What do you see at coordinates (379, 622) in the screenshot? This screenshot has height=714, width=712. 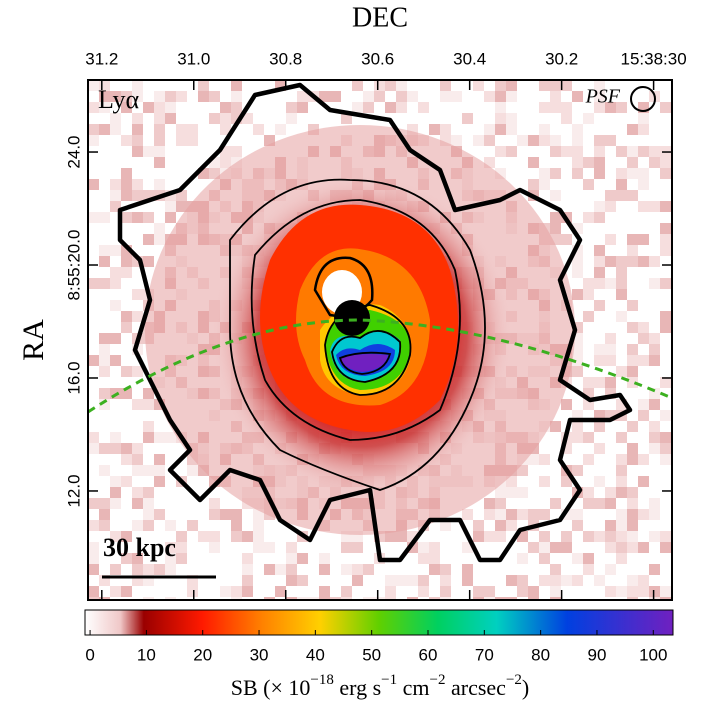 I see `colorbar` at bounding box center [379, 622].